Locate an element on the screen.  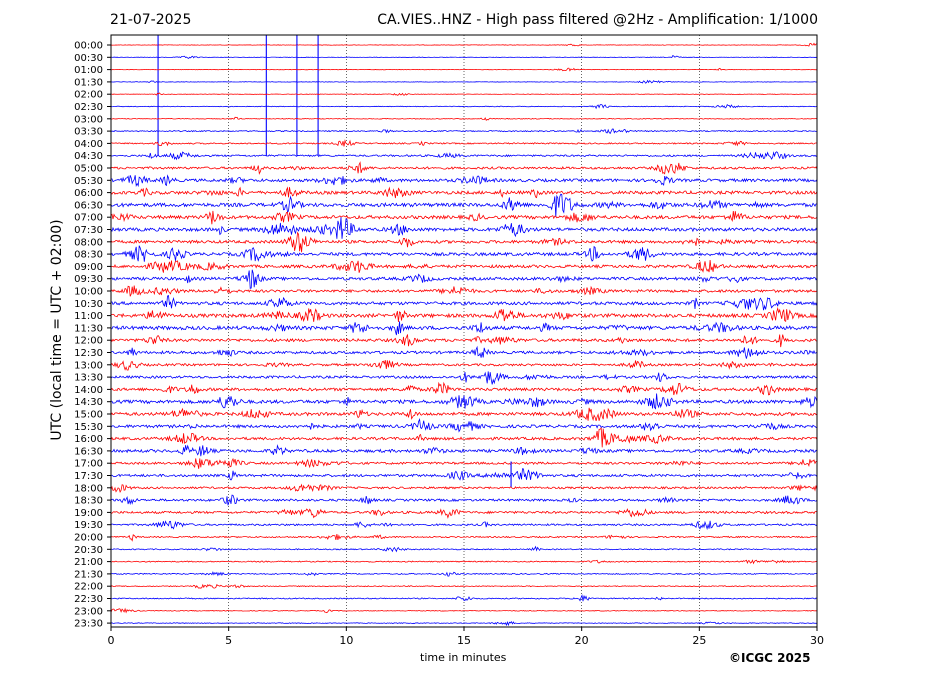
y-tick-label: 06:30 is located at coordinates (88, 205).